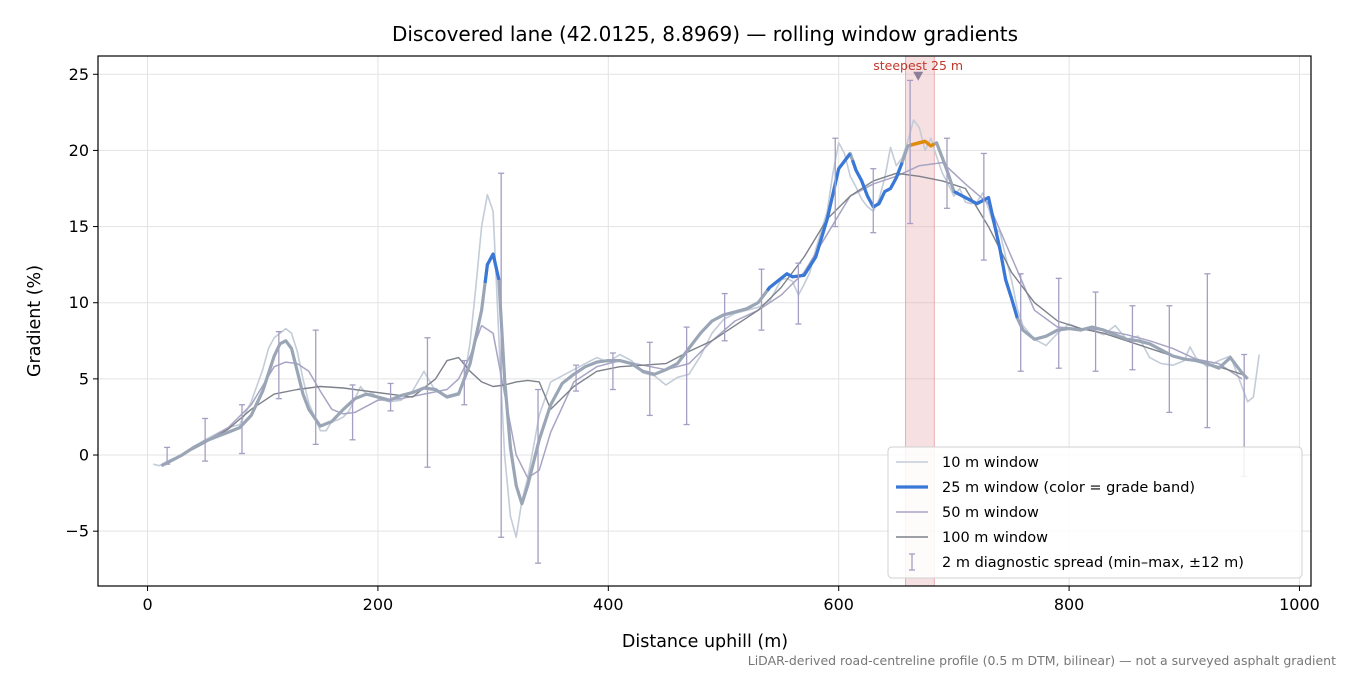  Describe the element at coordinates (608, 604) in the screenshot. I see `x-tick-label: 400` at that location.